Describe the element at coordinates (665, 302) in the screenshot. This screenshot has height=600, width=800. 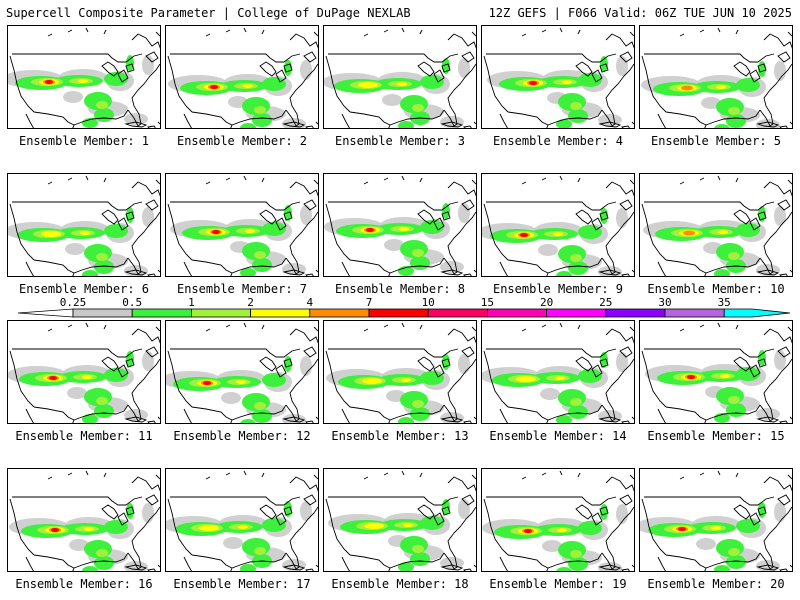
I see `colorbar-tick-label: 30` at that location.